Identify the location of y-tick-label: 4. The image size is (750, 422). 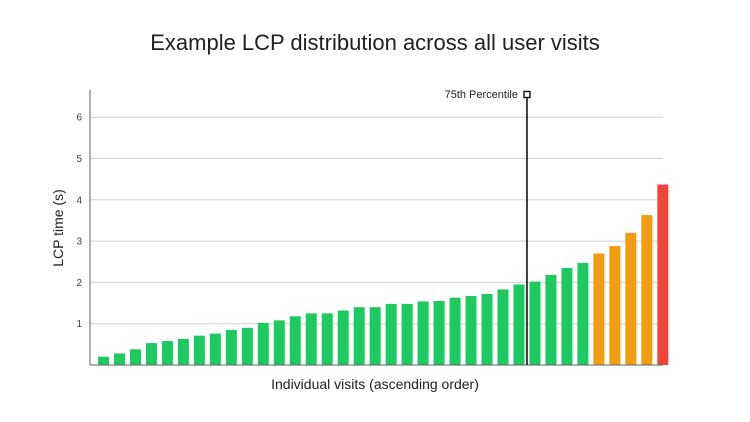
(79, 200).